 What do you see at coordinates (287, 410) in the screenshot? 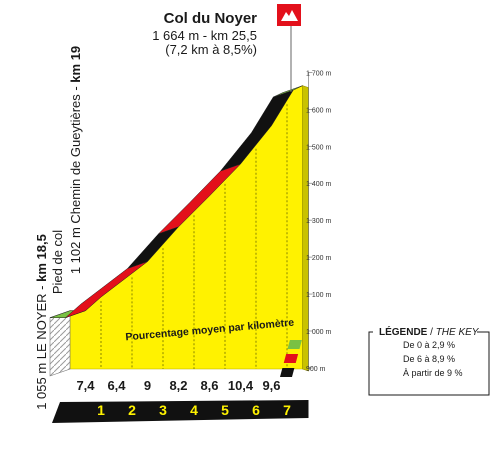
I see `km-label: 7` at bounding box center [287, 410].